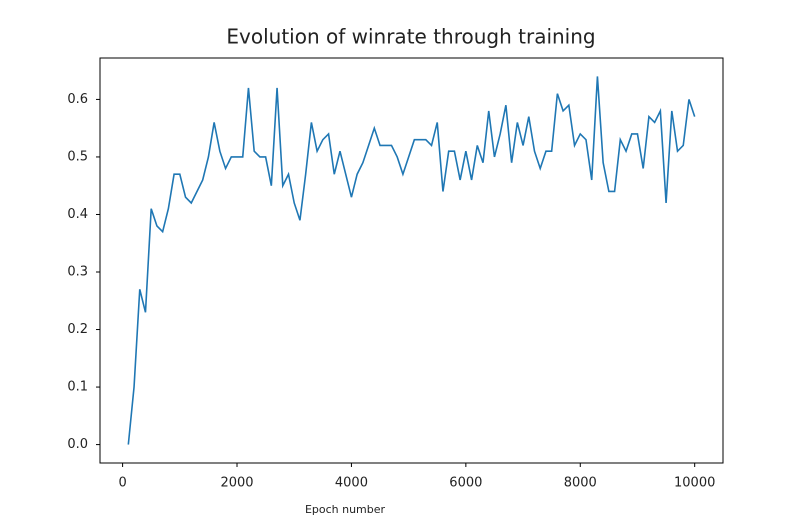  What do you see at coordinates (77, 214) in the screenshot?
I see `y-tick-label: 0.4` at bounding box center [77, 214].